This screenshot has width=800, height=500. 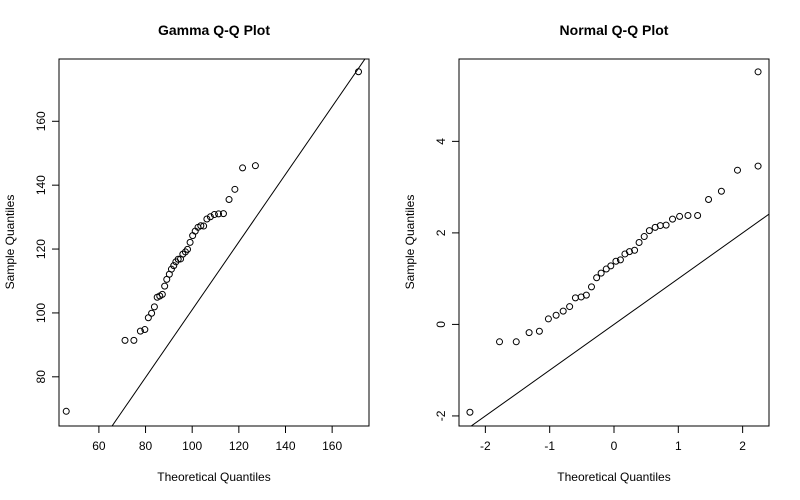 What do you see at coordinates (41, 121) in the screenshot?
I see `gamma-y-tick-label: 160` at bounding box center [41, 121].